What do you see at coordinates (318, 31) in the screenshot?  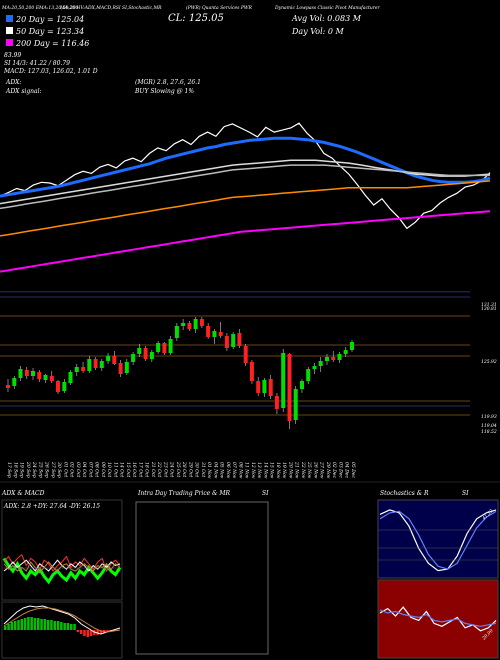 I see `day-vol-label: Day Vol: 0 M` at bounding box center [318, 31].